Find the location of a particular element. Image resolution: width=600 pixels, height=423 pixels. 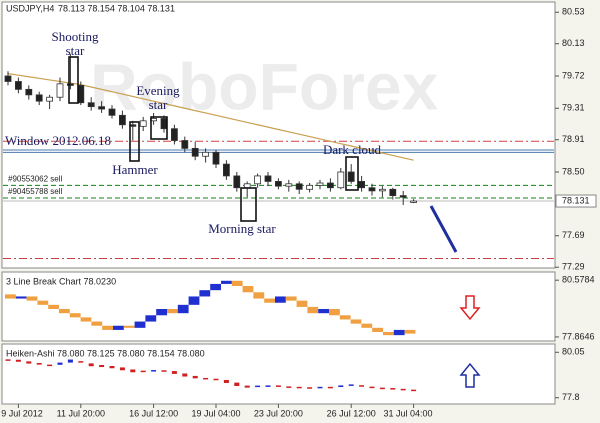

moving-average is located at coordinates (210, 117).